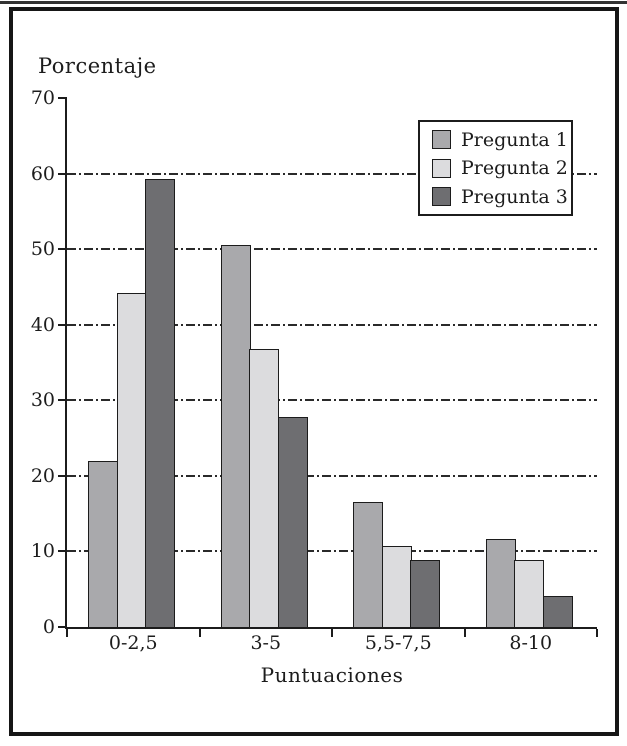 The width and height of the screenshot is (627, 746). What do you see at coordinates (531, 643) in the screenshot?
I see `x-category-label: 8-10` at bounding box center [531, 643].